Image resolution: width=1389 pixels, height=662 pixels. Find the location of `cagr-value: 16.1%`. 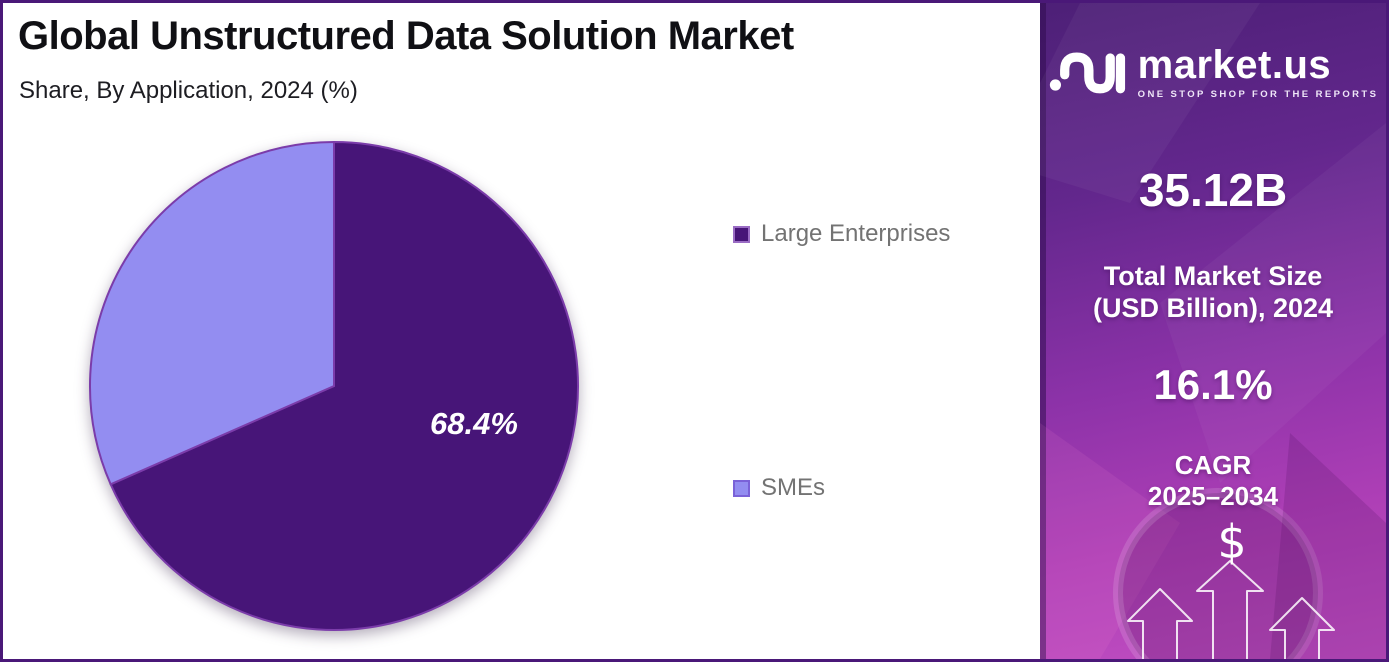

cagr-value: 16.1% is located at coordinates (1213, 384).